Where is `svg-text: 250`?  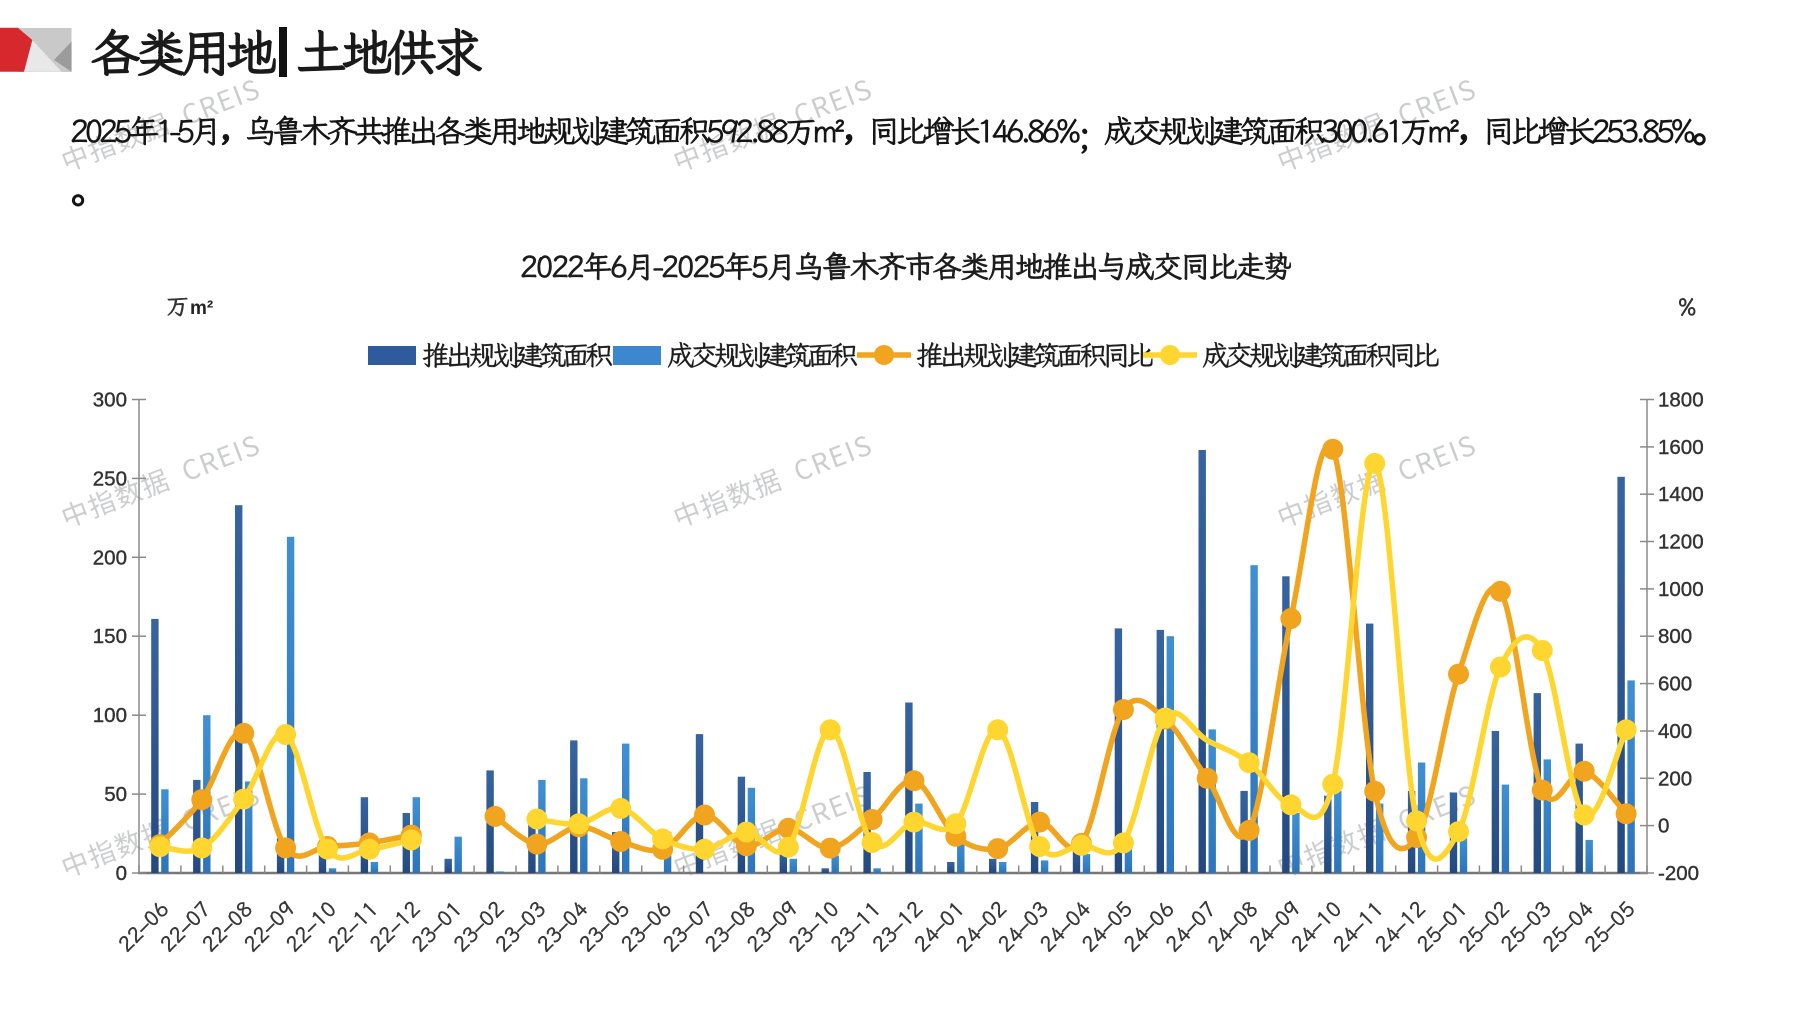
svg-text: 250 is located at coordinates (110, 478).